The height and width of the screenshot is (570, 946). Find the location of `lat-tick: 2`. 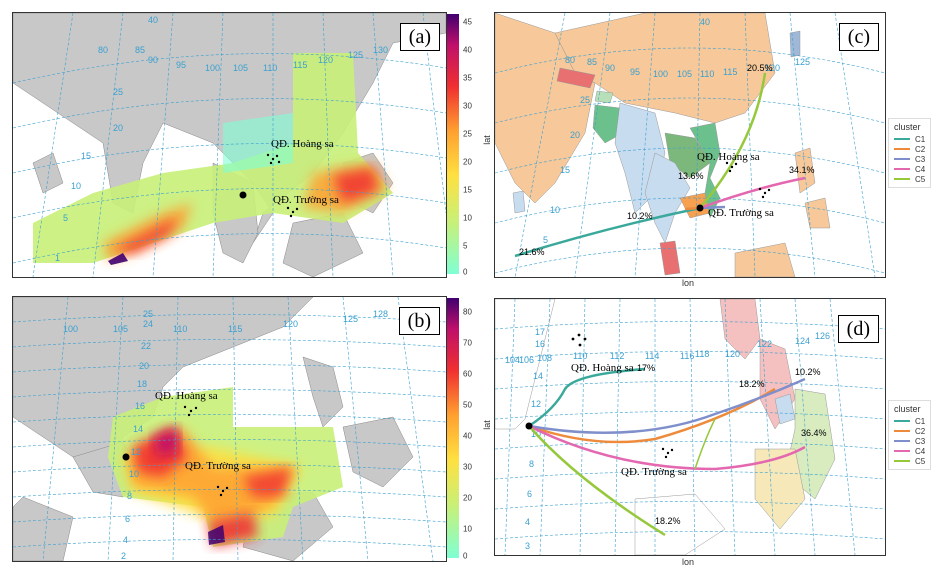

lat-tick: 2 is located at coordinates (123, 556).